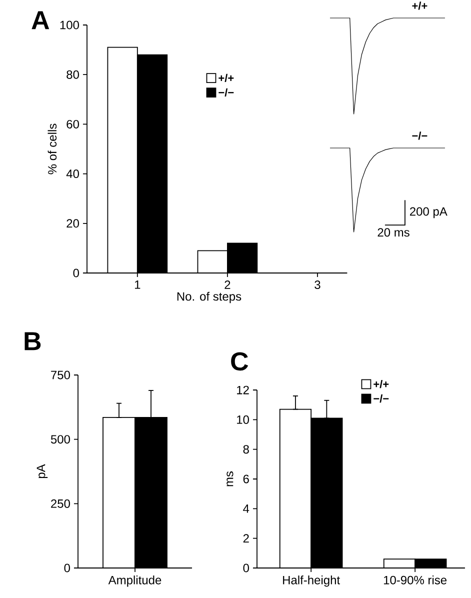 Image resolution: width=471 pixels, height=598 pixels. Describe the element at coordinates (72, 124) in the screenshot. I see `y-tick-label: 60` at that location.